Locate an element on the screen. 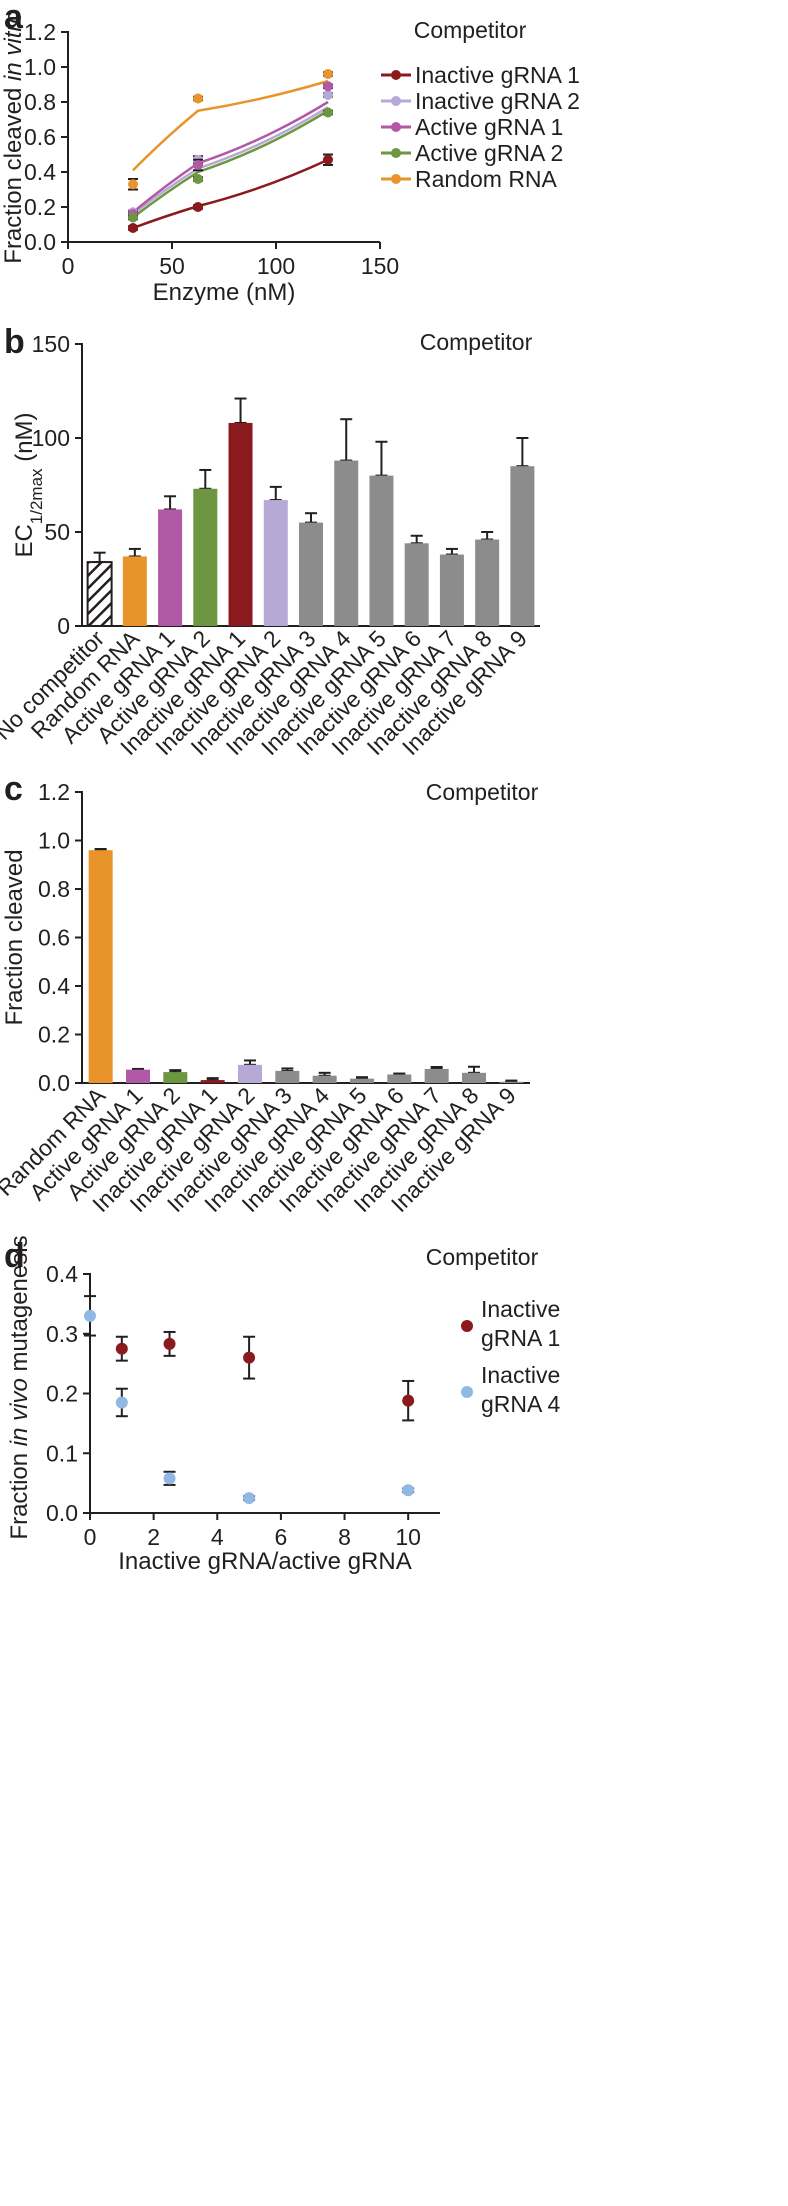 The image size is (788, 2206). panel-d-y-axis-label-before: Fraction is located at coordinates (19, 1492).